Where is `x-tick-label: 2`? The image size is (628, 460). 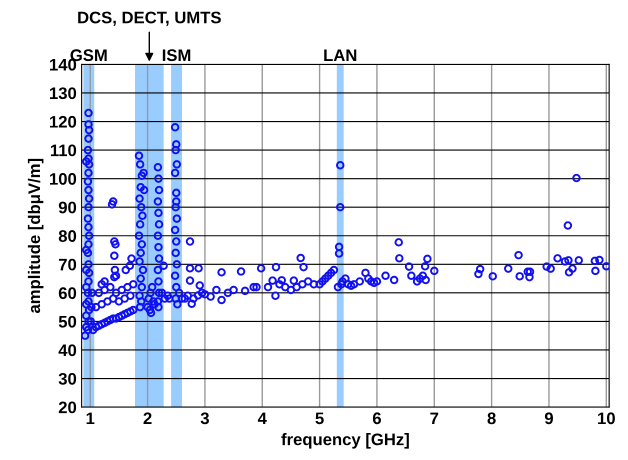 x-tick-label: 2 is located at coordinates (148, 418).